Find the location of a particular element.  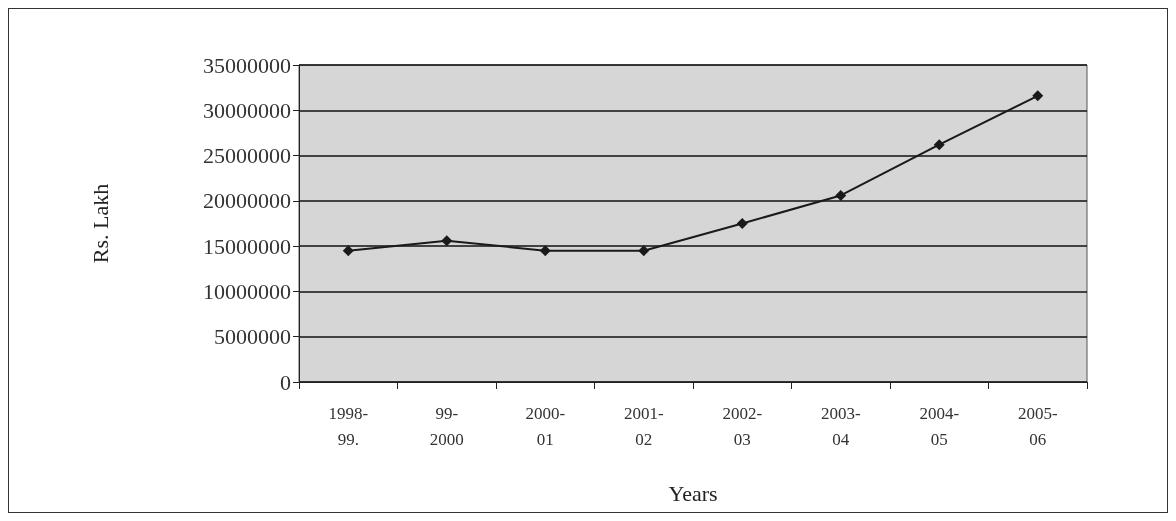

y-tick-label: 15000000 is located at coordinates (247, 246).